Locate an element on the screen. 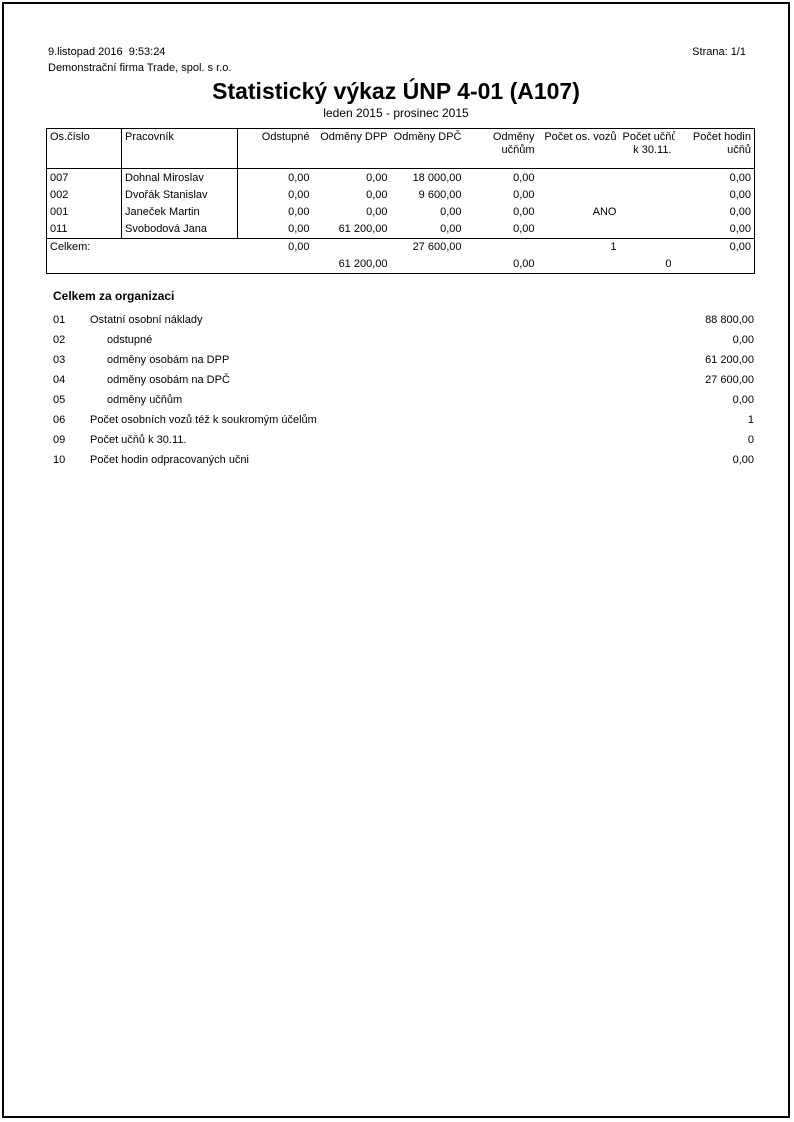 Image resolution: width=794 pixels, height=1122 pixels. total-odmeny-dpp: 61 200,00 is located at coordinates (363, 264).